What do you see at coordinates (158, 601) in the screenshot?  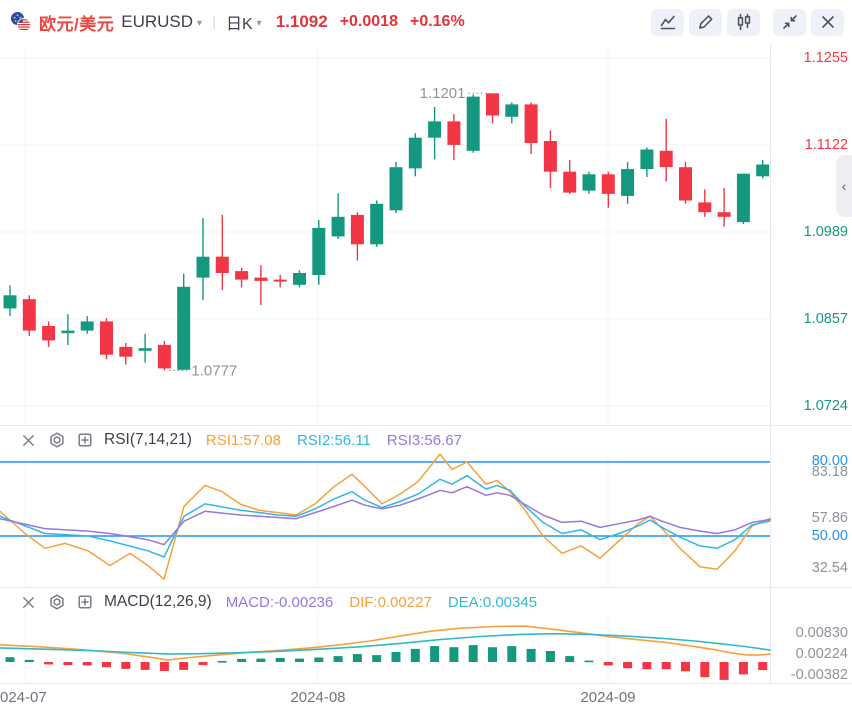 I see `macd-title: MACD(12,26,9)` at bounding box center [158, 601].